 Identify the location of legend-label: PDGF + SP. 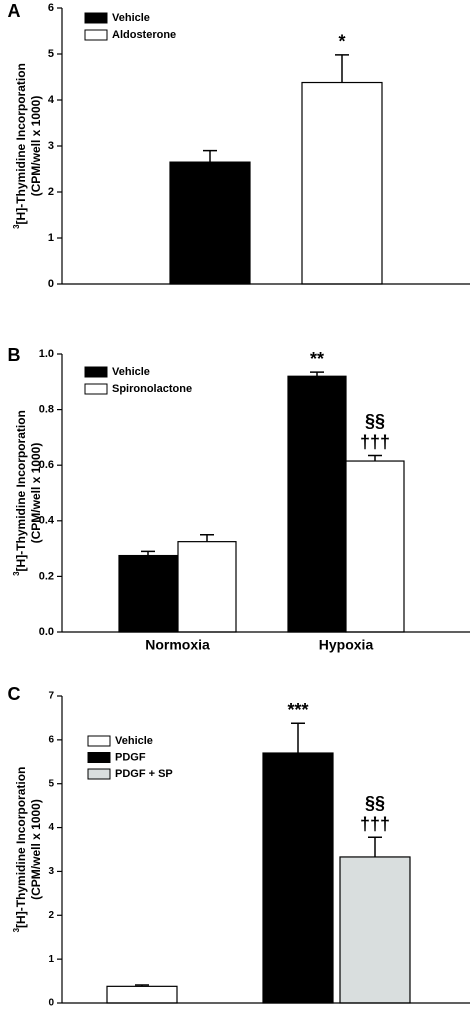
(144, 774).